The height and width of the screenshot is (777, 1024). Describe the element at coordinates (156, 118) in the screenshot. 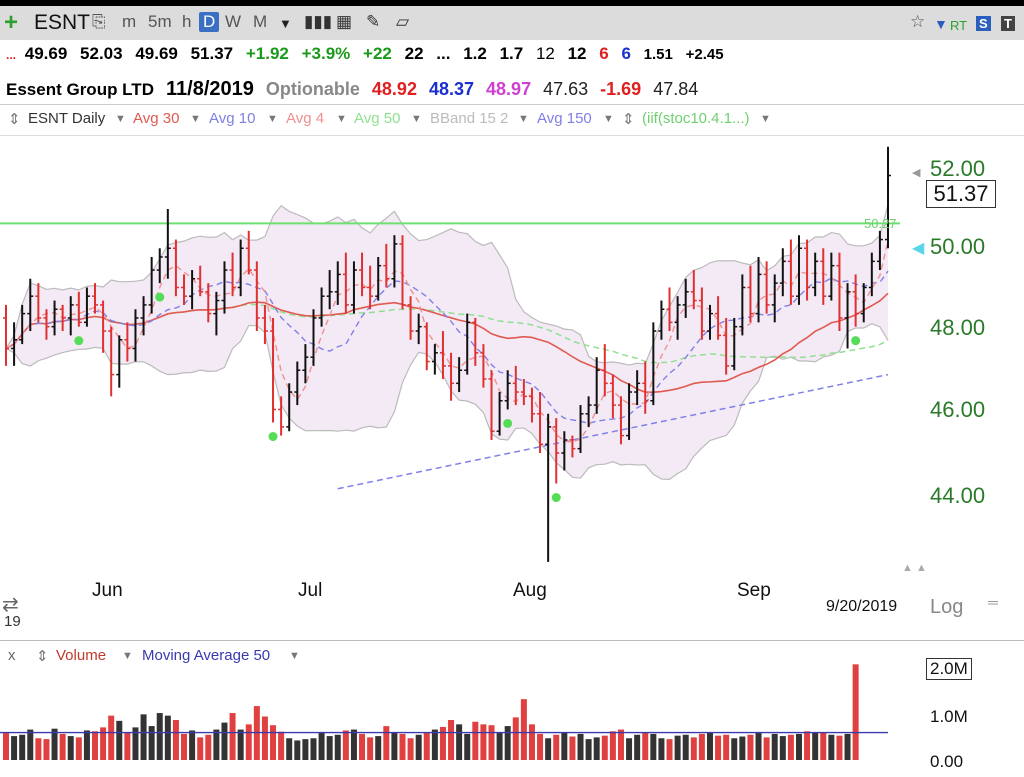

I see `study-avg30: Avg 30` at that location.